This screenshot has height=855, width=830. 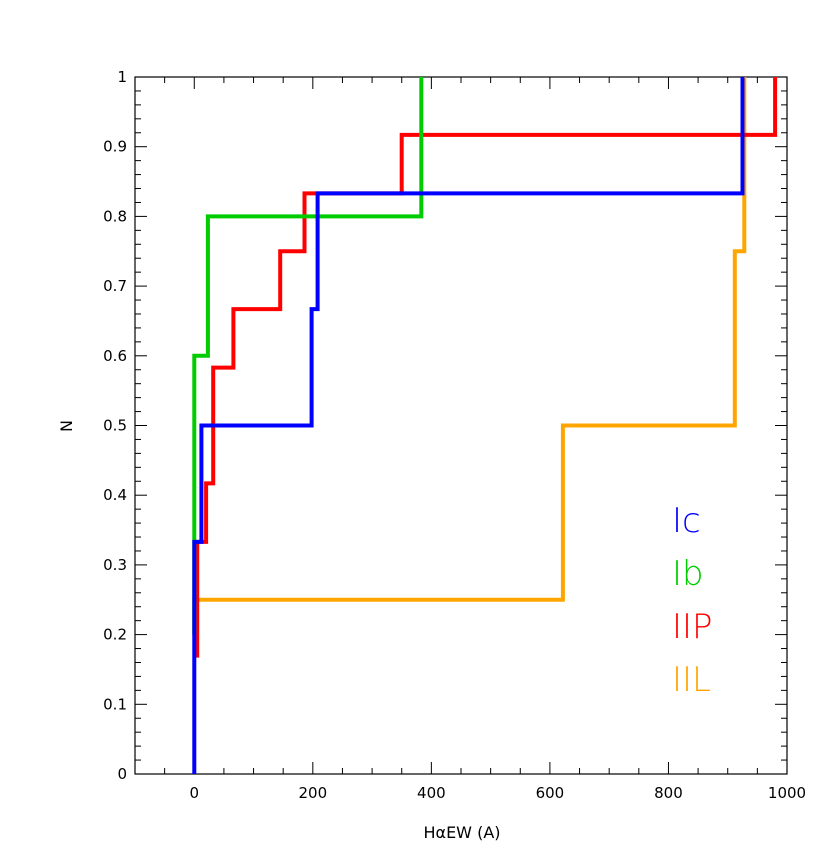 What do you see at coordinates (115, 426) in the screenshot?
I see `y-tick-label: 0.5` at bounding box center [115, 426].